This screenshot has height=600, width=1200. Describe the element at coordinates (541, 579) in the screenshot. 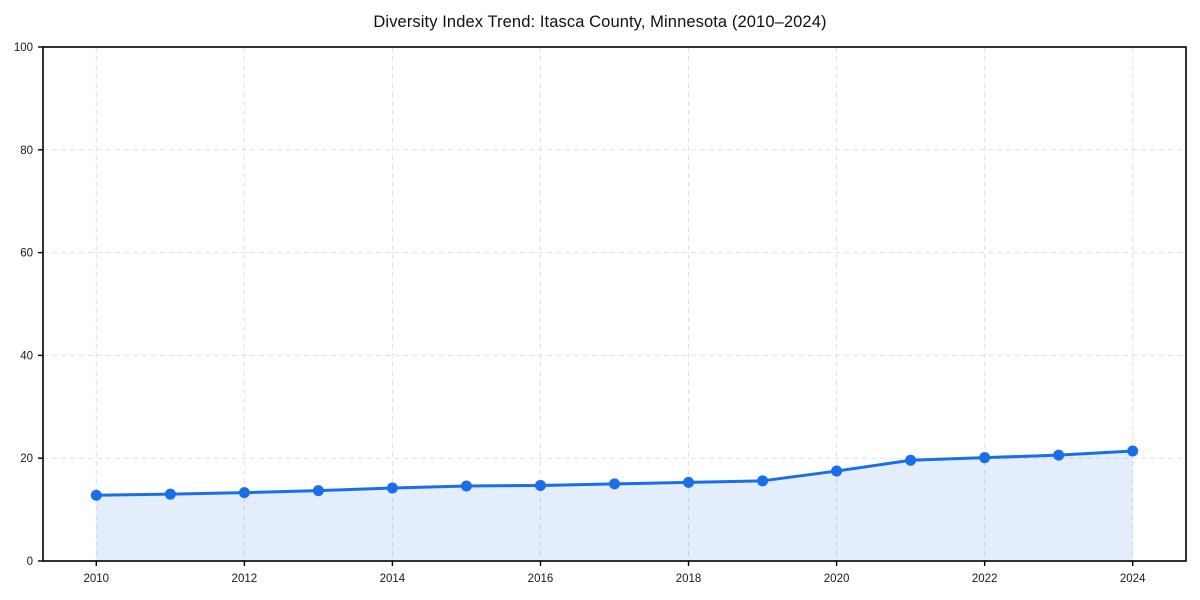

I see `x-tick-label-2016: 2016` at that location.